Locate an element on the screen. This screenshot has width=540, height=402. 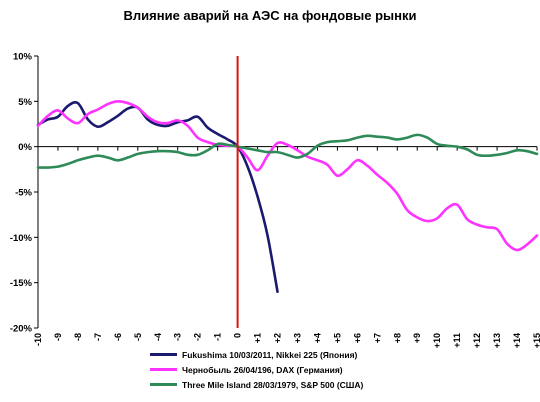
x-tick-label: -4 is located at coordinates (158, 337).